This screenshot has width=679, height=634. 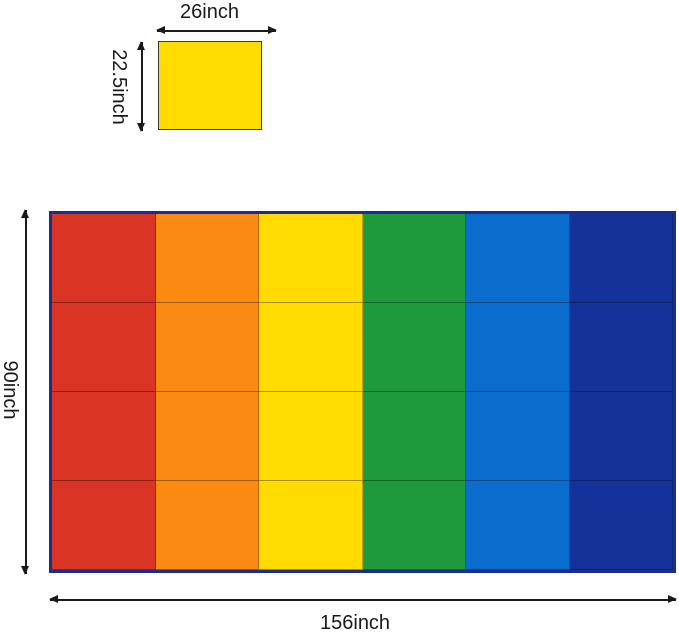 What do you see at coordinates (216, 30) in the screenshot?
I see `square-width-arrow` at bounding box center [216, 30].